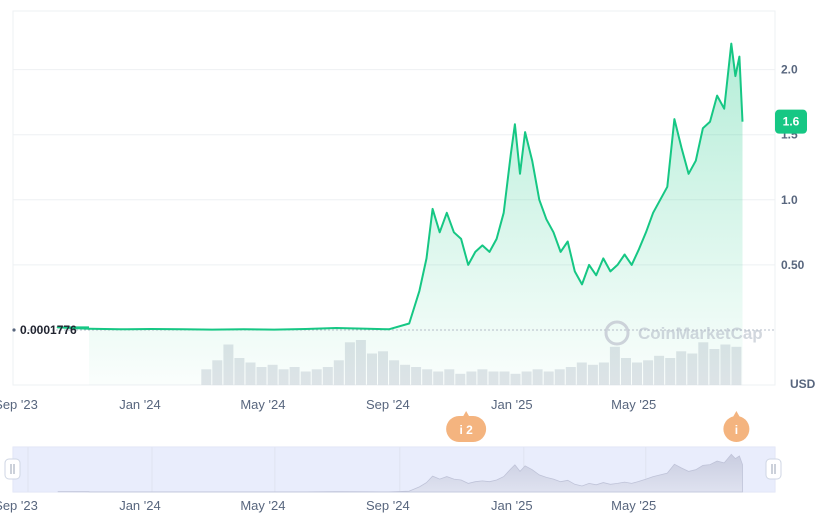  What do you see at coordinates (512, 404) in the screenshot?
I see `x-tick-label: Jan '25` at bounding box center [512, 404].